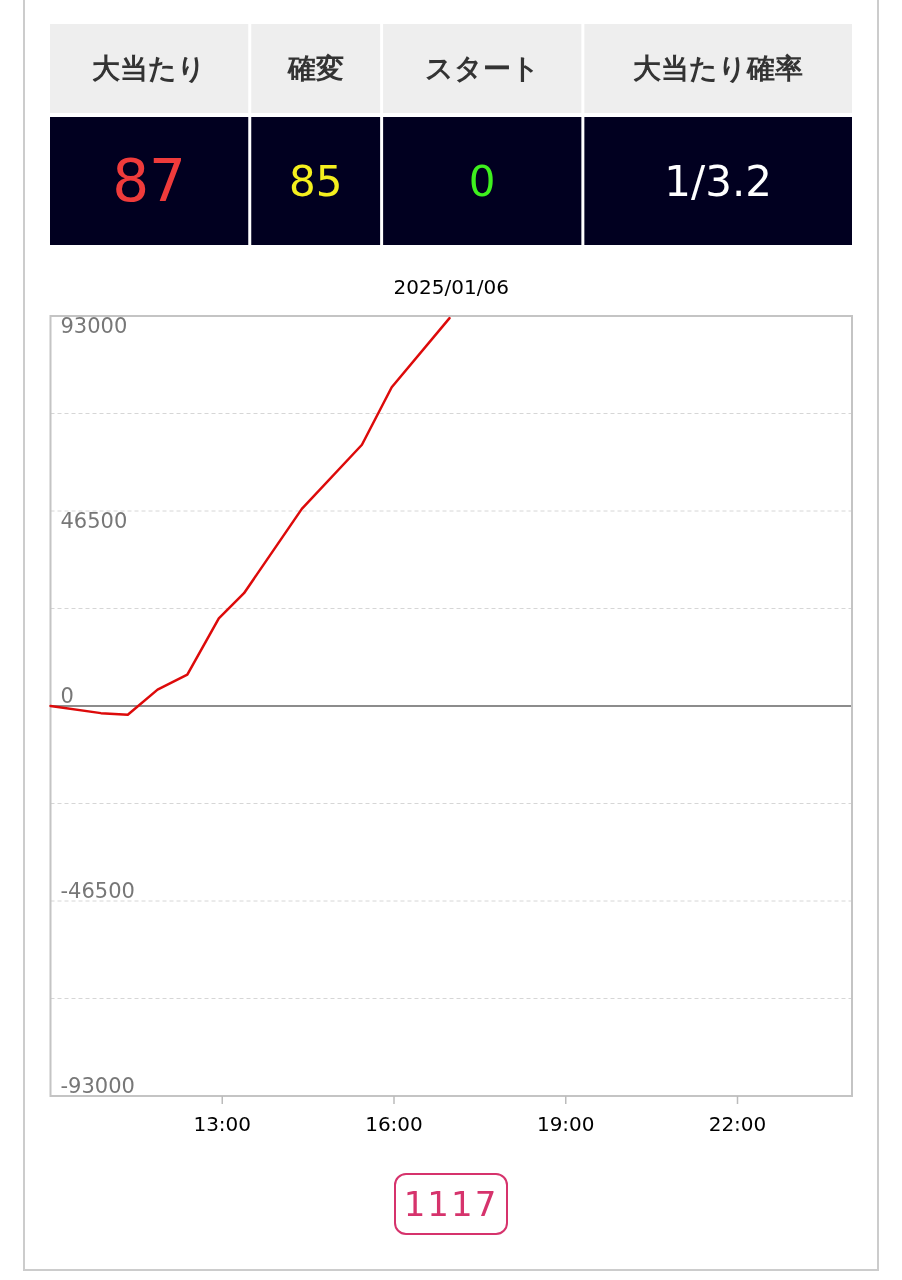 This screenshot has height=1280, width=902. I want to click on text: 87, so click(149, 181).